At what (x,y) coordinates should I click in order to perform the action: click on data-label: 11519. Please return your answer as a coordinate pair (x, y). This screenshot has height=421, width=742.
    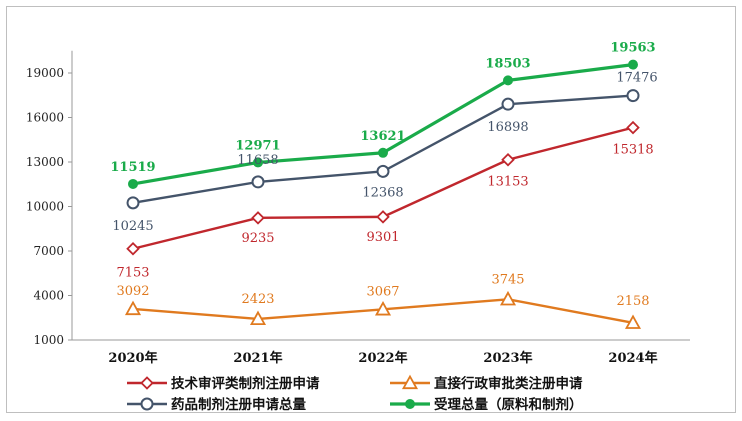
    Looking at the image, I should click on (132, 167).